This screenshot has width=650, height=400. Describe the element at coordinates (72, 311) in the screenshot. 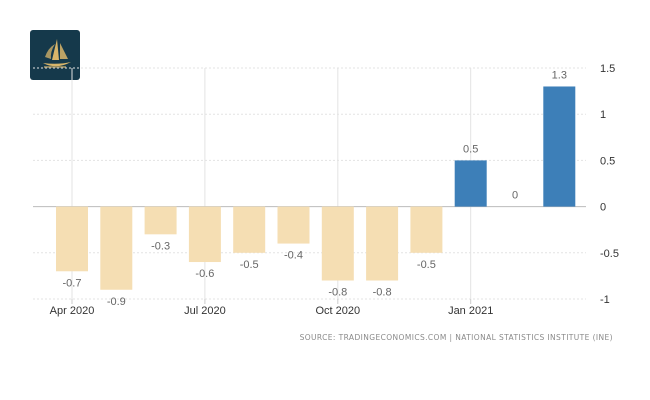

I see `x-tick-label: Apr 2020` at that location.